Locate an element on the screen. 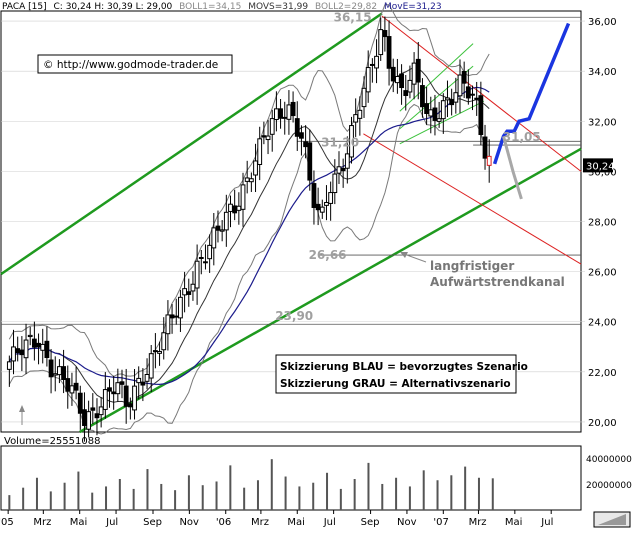 Image resolution: width=633 pixels, height=535 pixels. x-tick-label: '06 is located at coordinates (223, 522).